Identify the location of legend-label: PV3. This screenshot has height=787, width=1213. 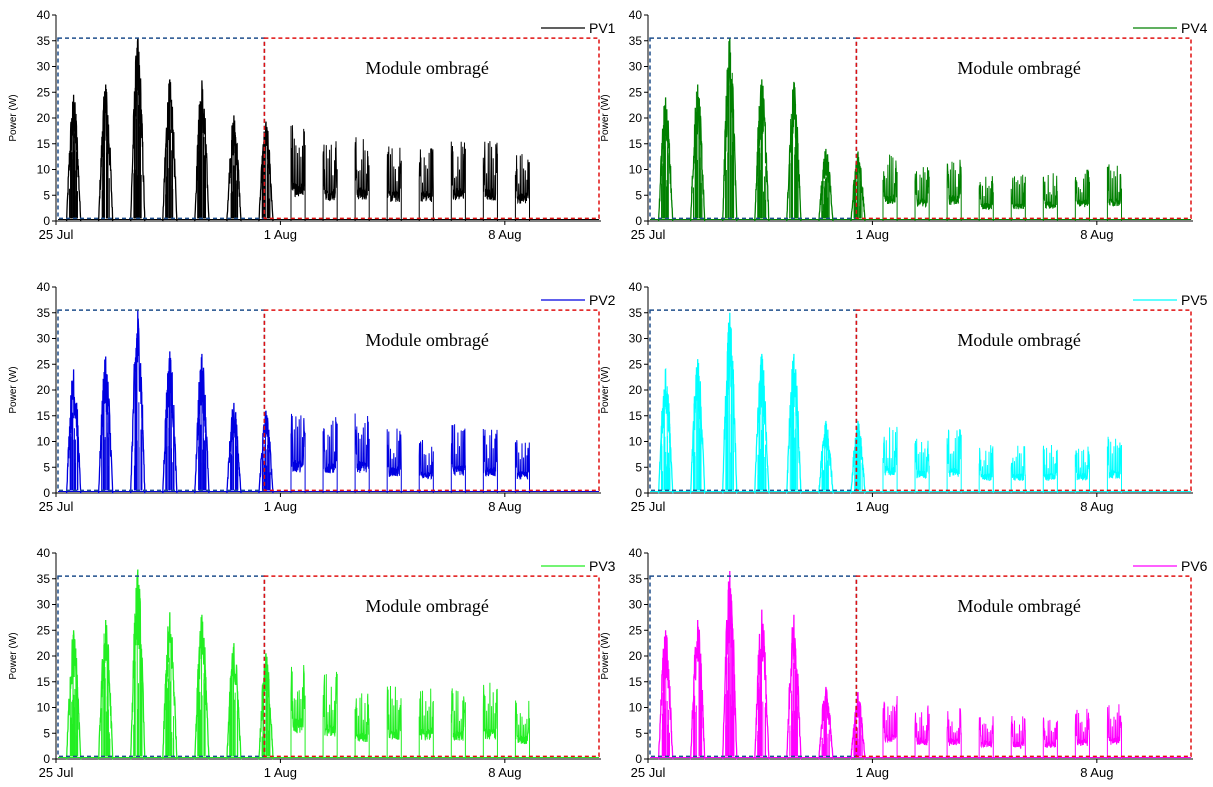
(602, 566).